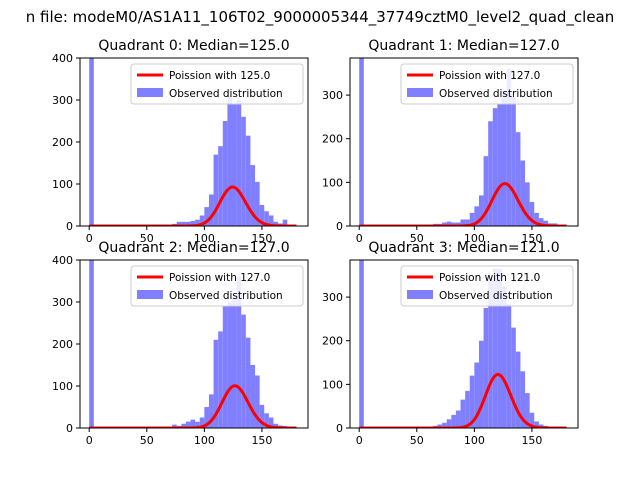  I want to click on panel-title: Quadrant 1: Median=127.0, so click(463, 46).